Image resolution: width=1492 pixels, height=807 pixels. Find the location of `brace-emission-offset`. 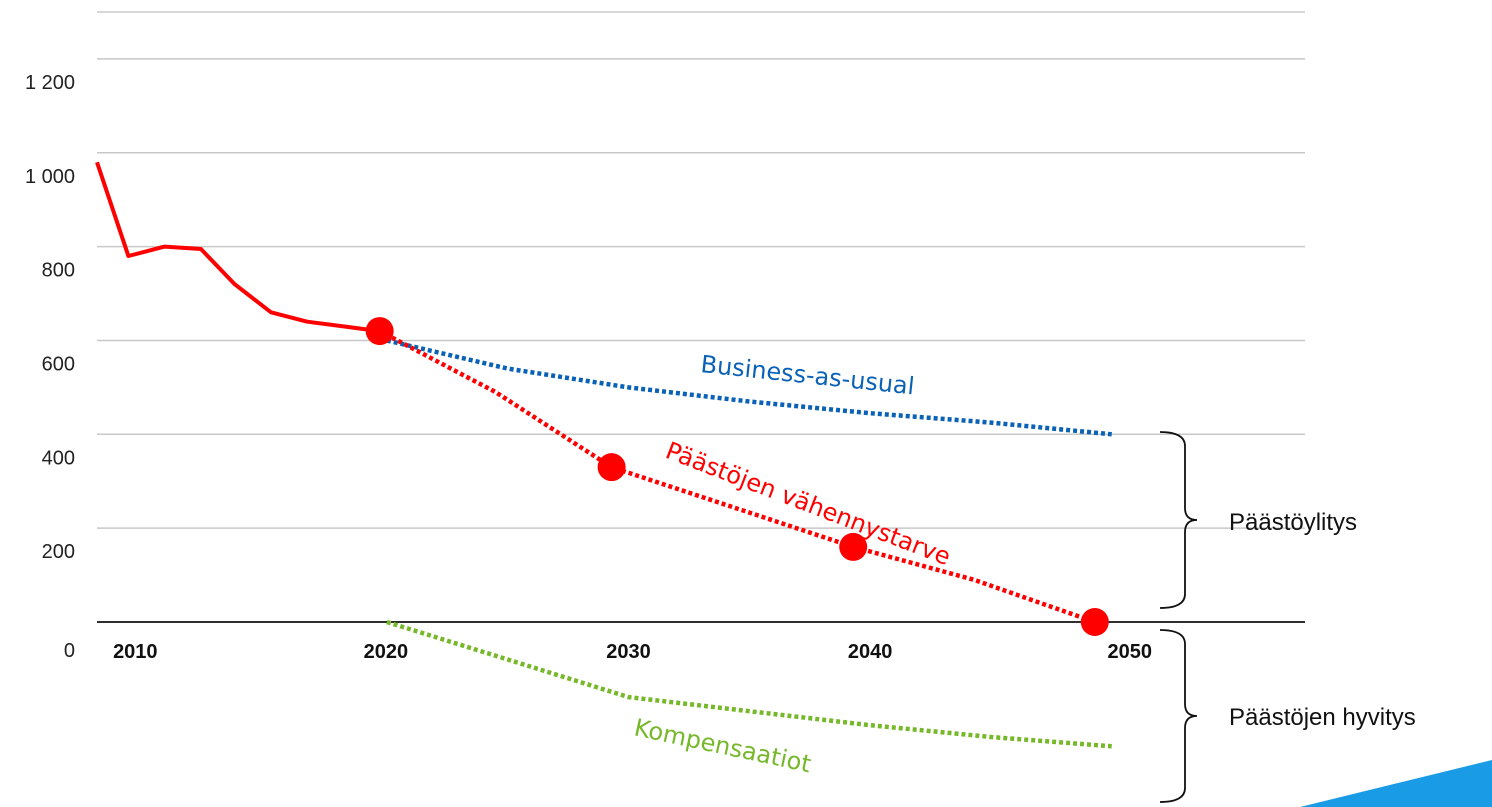

brace-emission-offset is located at coordinates (1178, 716).